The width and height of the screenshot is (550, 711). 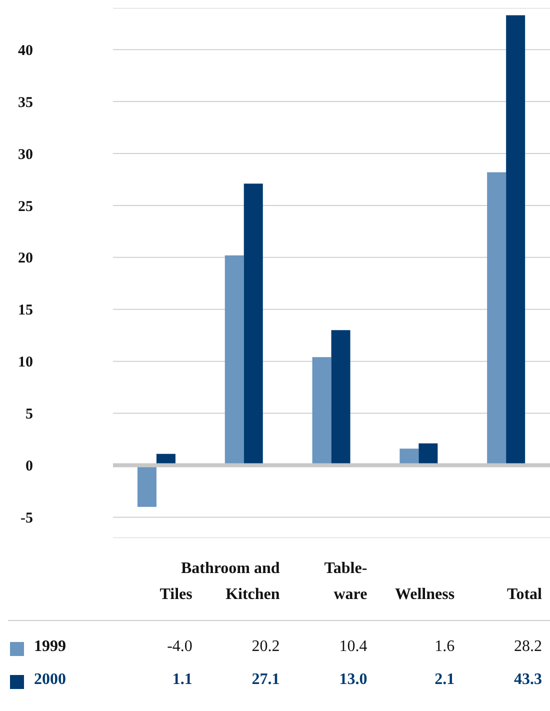 I want to click on y-tick-label: 0, so click(x=29, y=466).